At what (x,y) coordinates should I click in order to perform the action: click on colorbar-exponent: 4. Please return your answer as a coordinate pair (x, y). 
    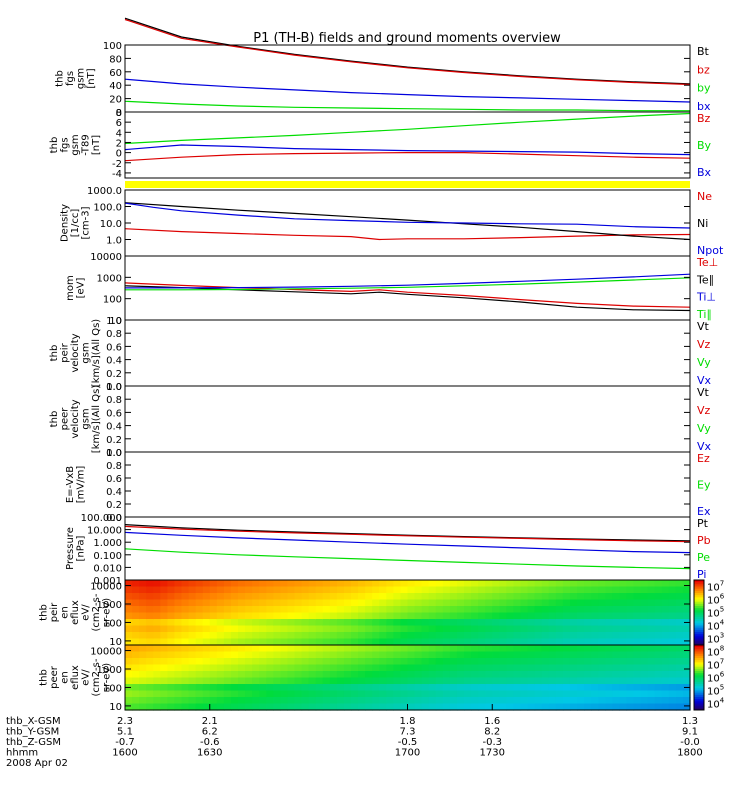
    Looking at the image, I should click on (722, 701).